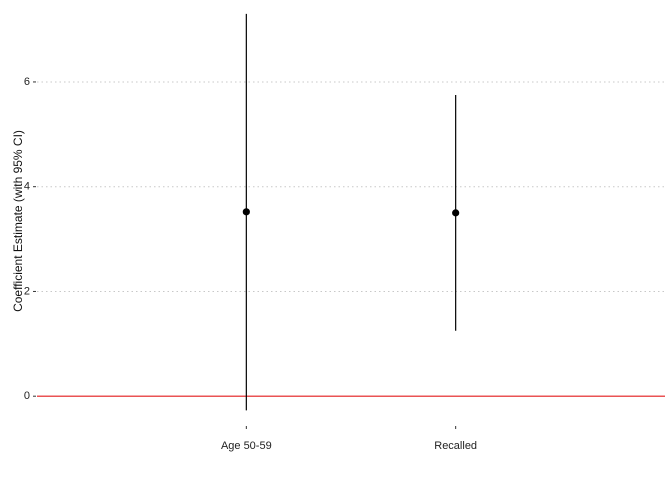 The width and height of the screenshot is (672, 480). I want to click on x-tick-label: Recalled, so click(455, 446).